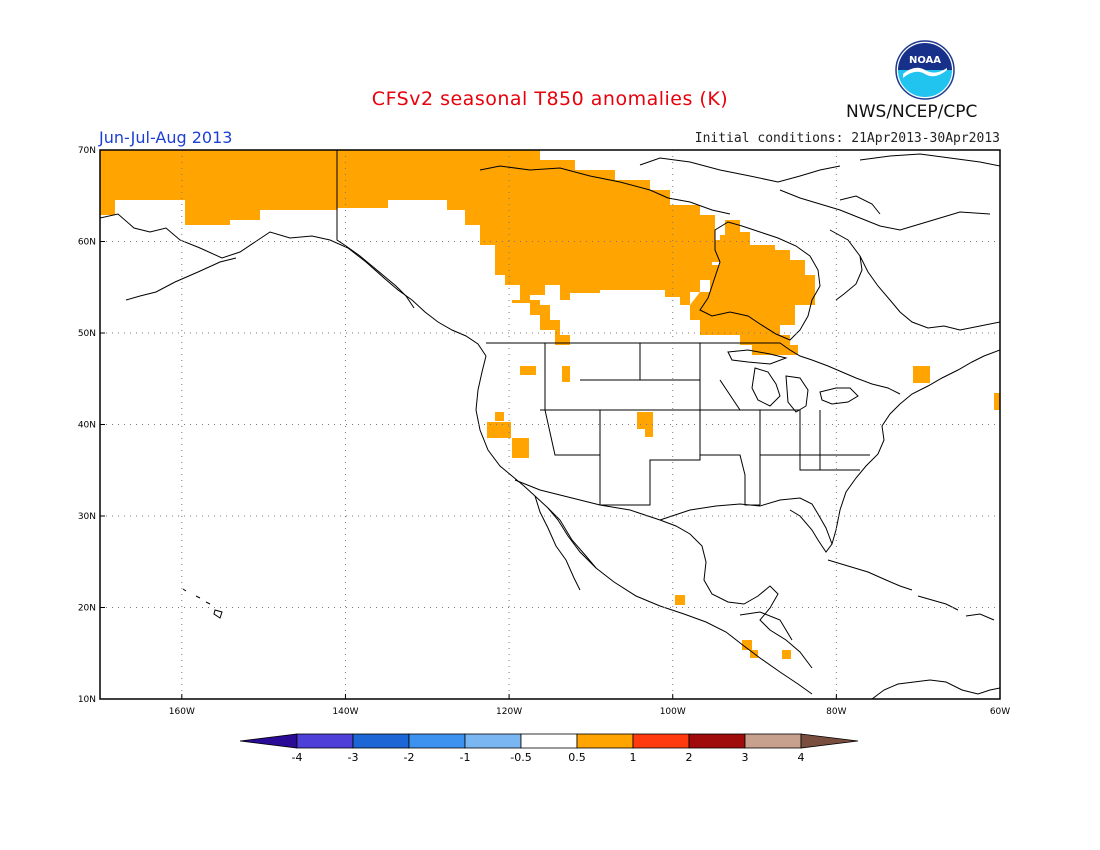 Image resolution: width=1100 pixels, height=850 pixels. Describe the element at coordinates (509, 712) in the screenshot. I see `lon-label: 120W` at that location.